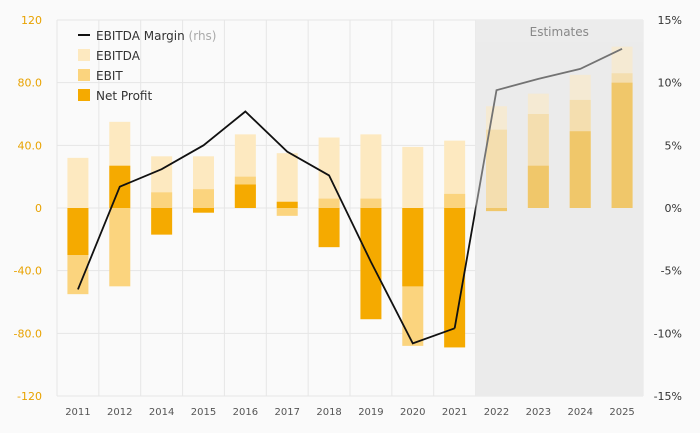 The width and height of the screenshot is (700, 433). Describe the element at coordinates (124, 96) in the screenshot. I see `legend-label: Net Profit` at that location.